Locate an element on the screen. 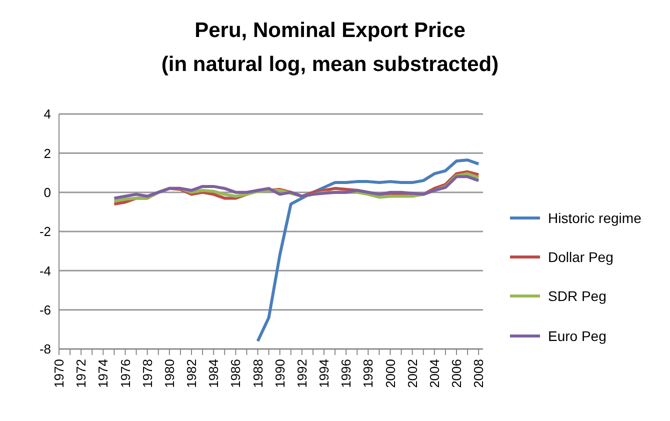 The height and width of the screenshot is (421, 670). x-tick-label: 1990 is located at coordinates (280, 373).